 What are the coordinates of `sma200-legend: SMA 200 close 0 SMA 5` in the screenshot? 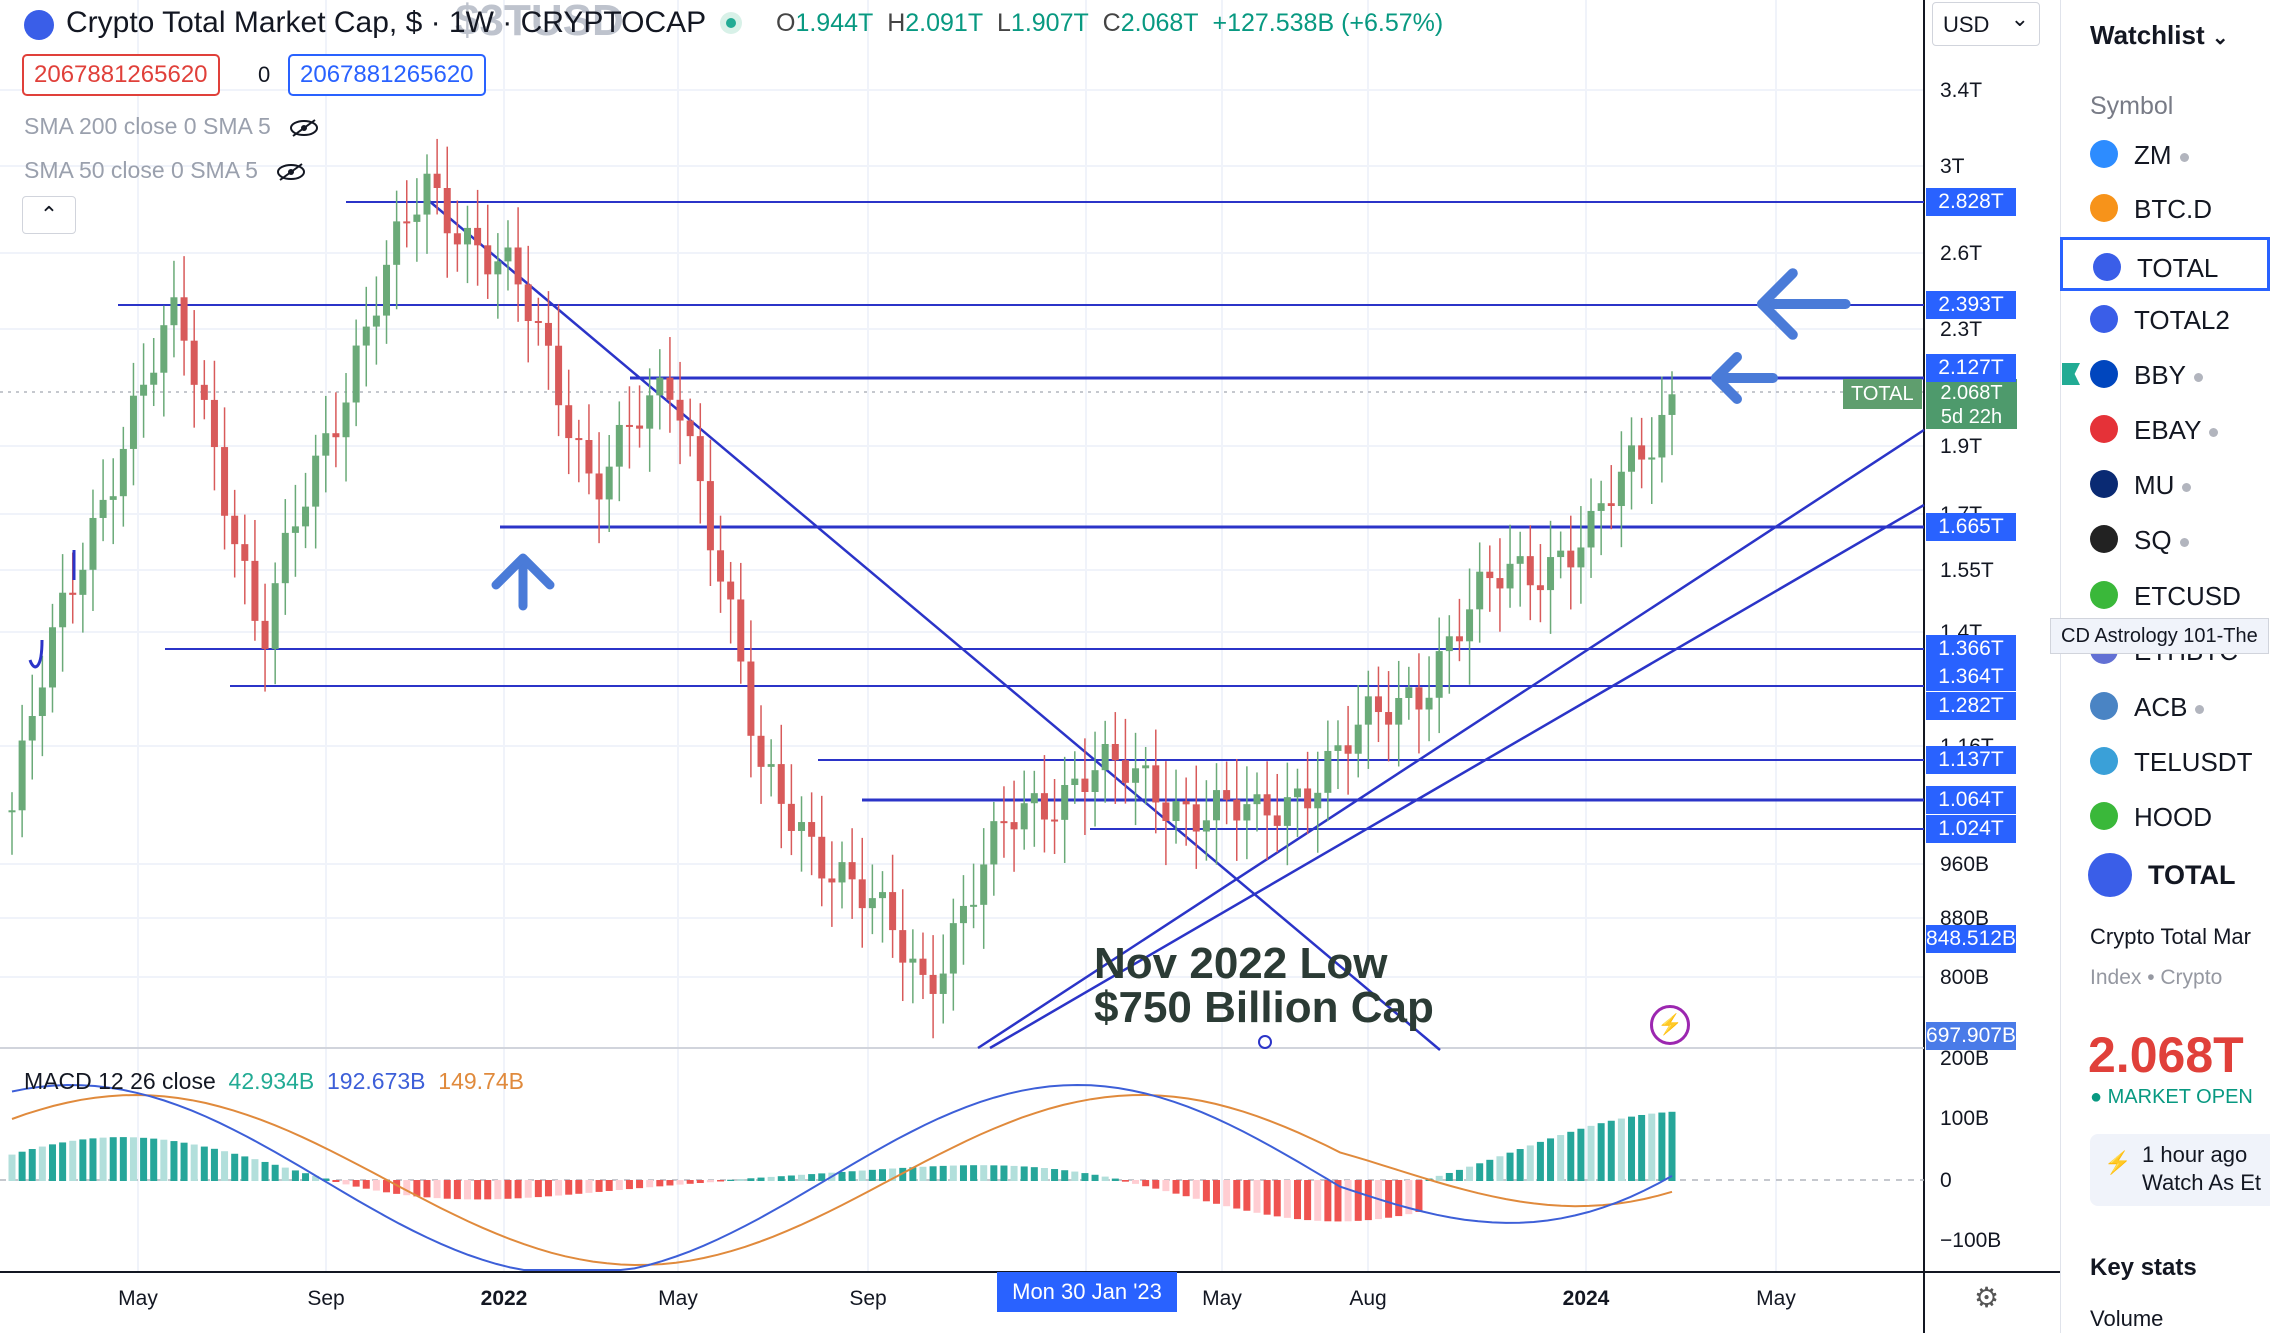 It's located at (171, 126).